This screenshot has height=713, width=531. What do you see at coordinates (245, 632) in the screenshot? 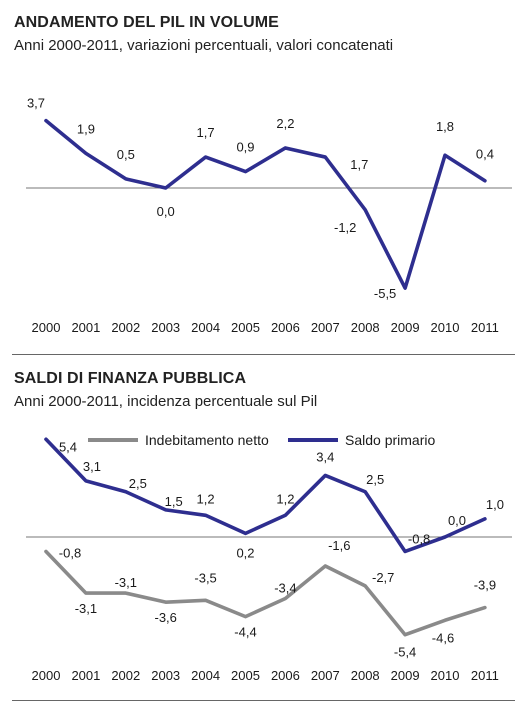
I see `data-label: -4,4` at bounding box center [245, 632].